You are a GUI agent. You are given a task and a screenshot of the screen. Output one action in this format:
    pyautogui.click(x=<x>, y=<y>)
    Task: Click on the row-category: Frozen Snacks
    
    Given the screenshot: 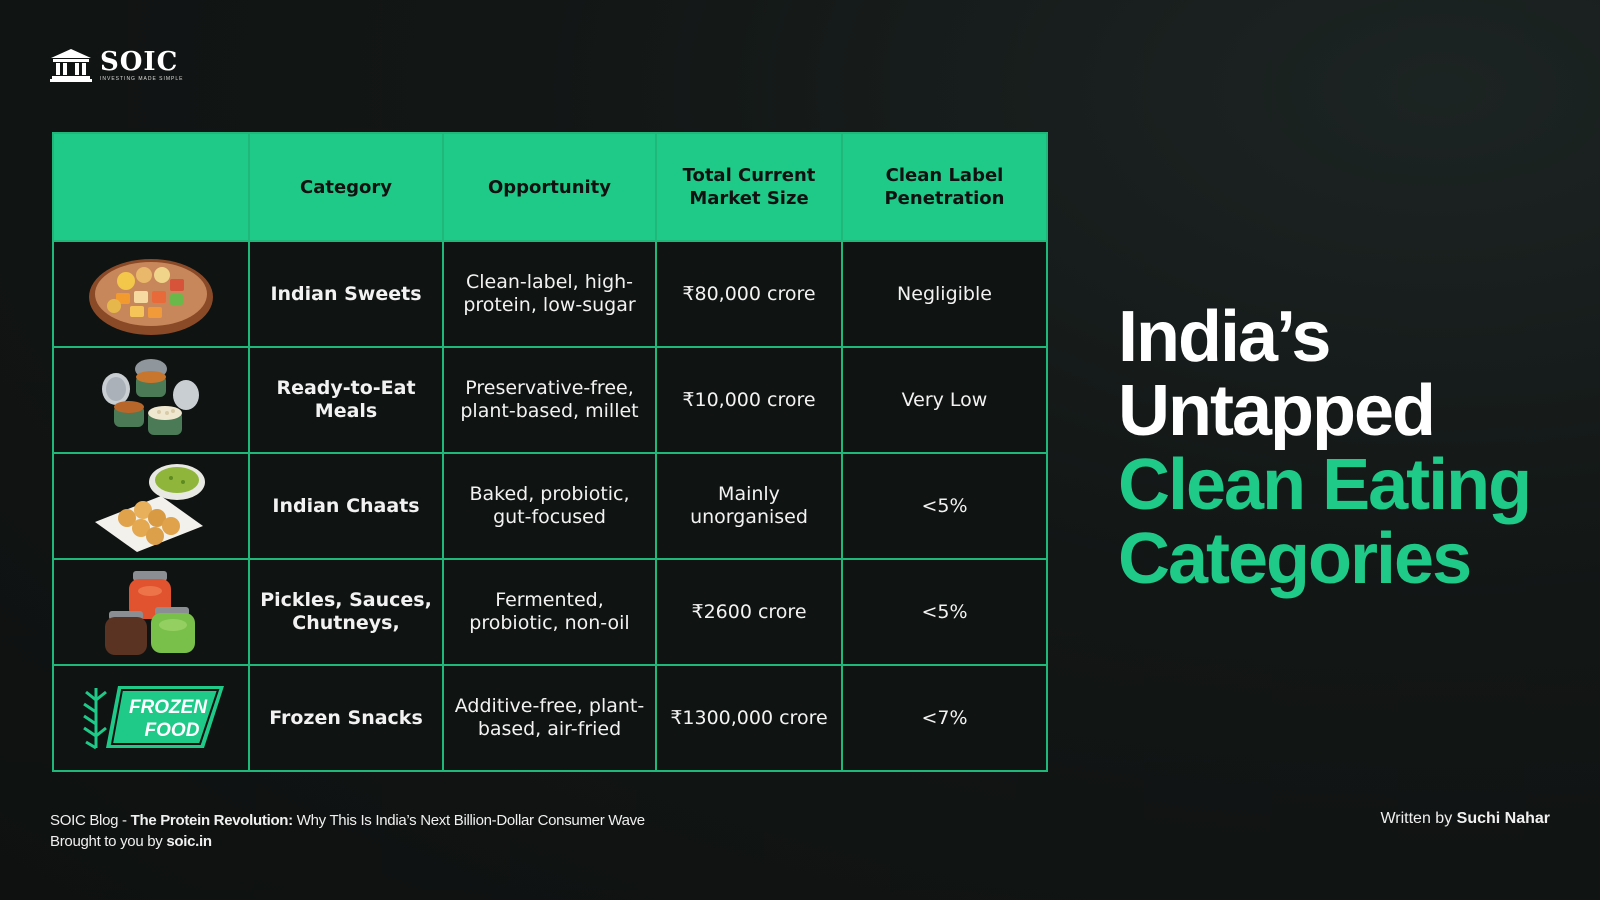 What is the action you would take?
    pyautogui.click(x=346, y=718)
    